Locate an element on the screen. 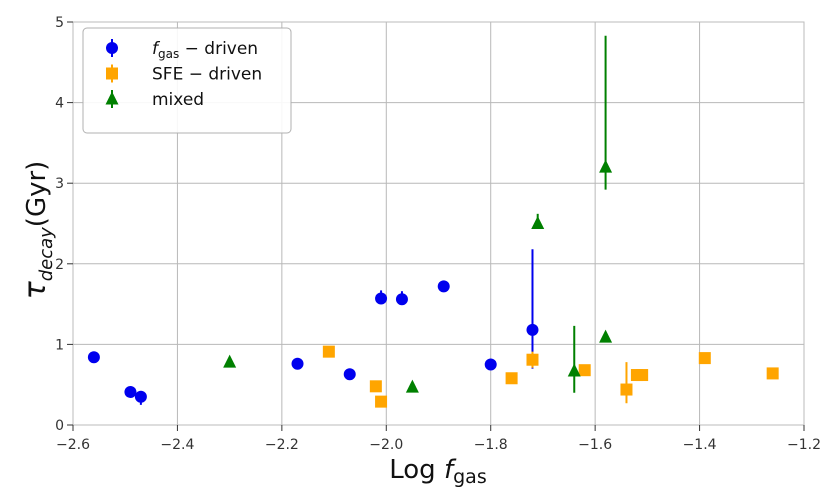 The image size is (840, 504). legend-marker-square is located at coordinates (112, 73).